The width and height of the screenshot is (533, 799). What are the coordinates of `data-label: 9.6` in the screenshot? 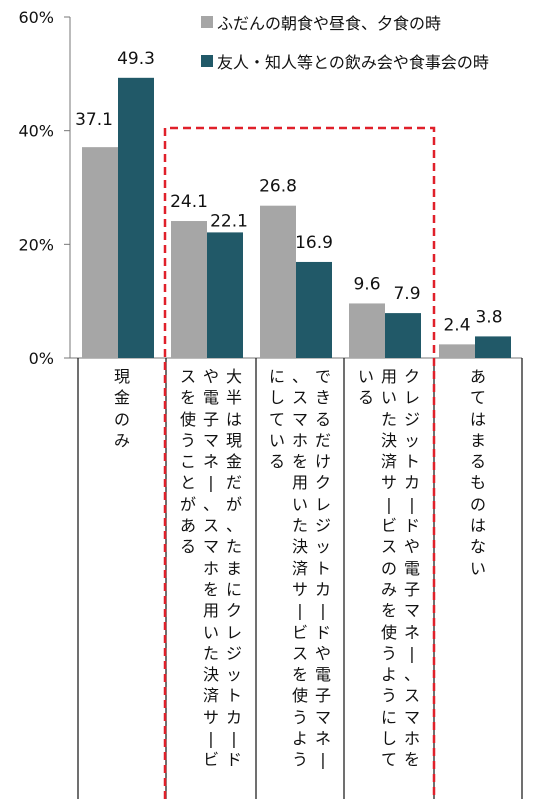 It's located at (366, 284).